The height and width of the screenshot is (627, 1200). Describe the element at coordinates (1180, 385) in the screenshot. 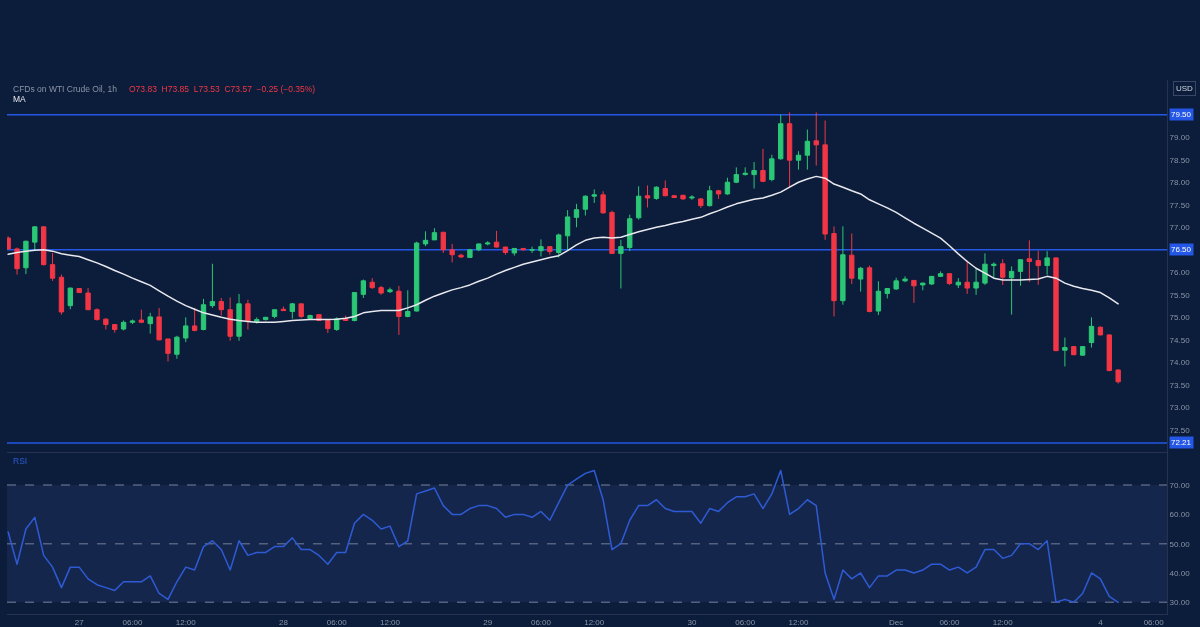

I see `y-tick-label: 73.50` at that location.